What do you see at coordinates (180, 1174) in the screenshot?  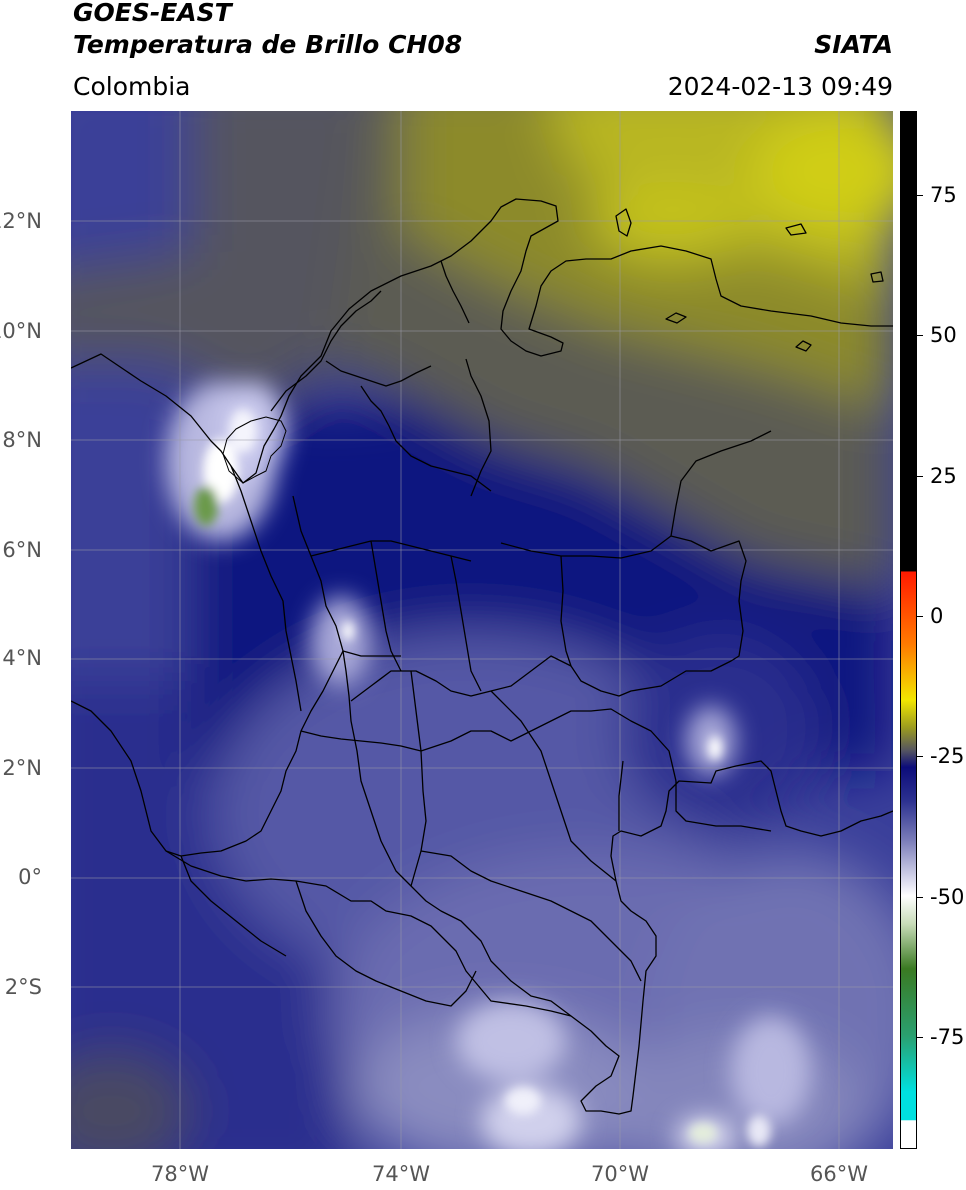 I see `lon-tick-label: 78°W` at bounding box center [180, 1174].